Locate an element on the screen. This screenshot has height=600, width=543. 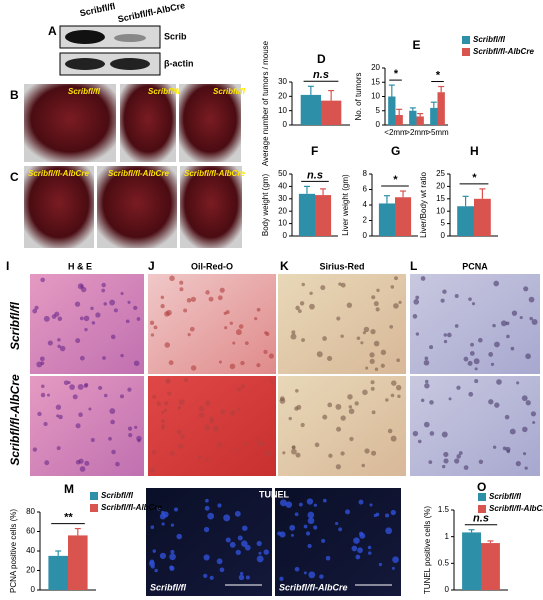
stain-label: Oil-Red-O is located at coordinates (212, 266).